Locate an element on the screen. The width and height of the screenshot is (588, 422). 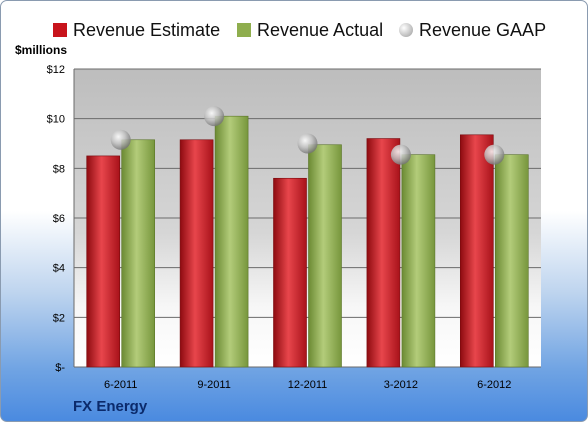
y-axis-unit-label: $millions is located at coordinates (41, 50).